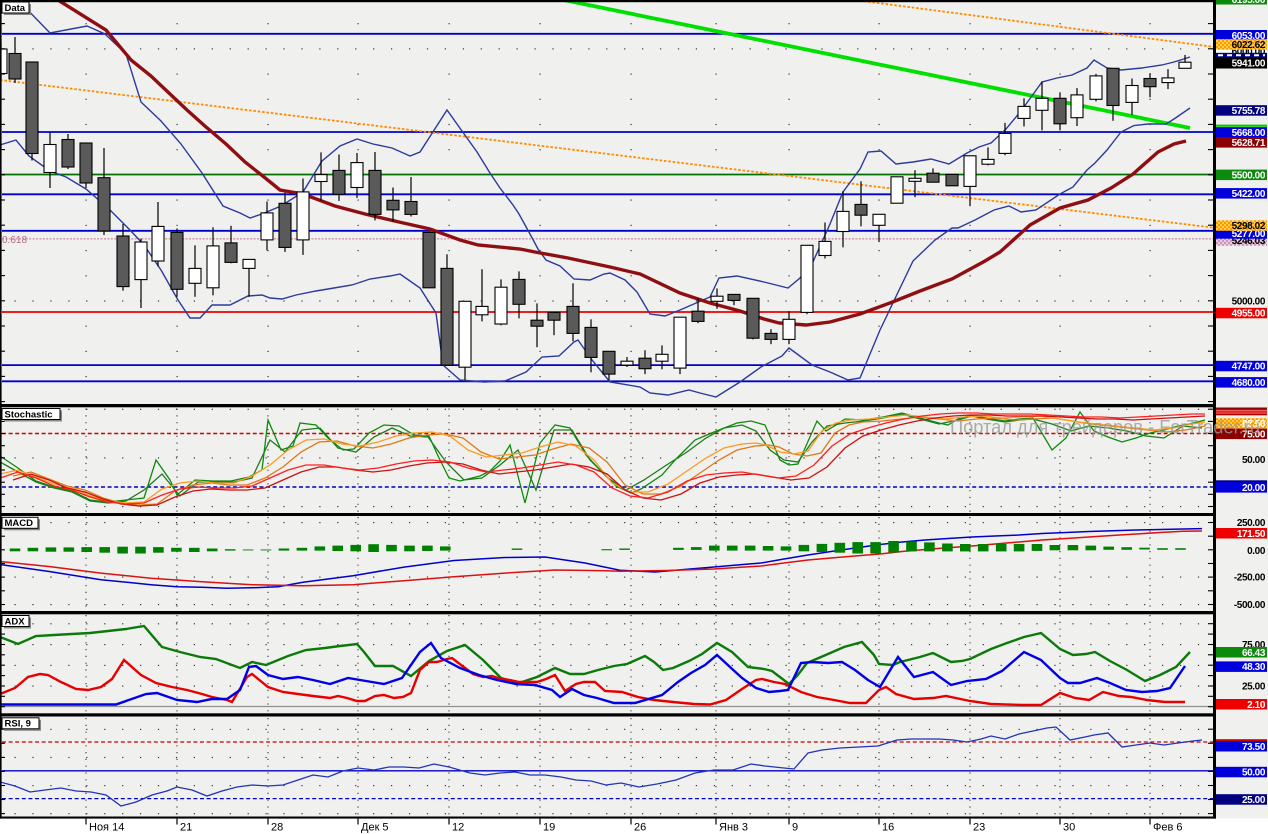 The height and width of the screenshot is (834, 1268). What do you see at coordinates (1256, 551) in the screenshot?
I see `svg-text: 0.00` at bounding box center [1256, 551].